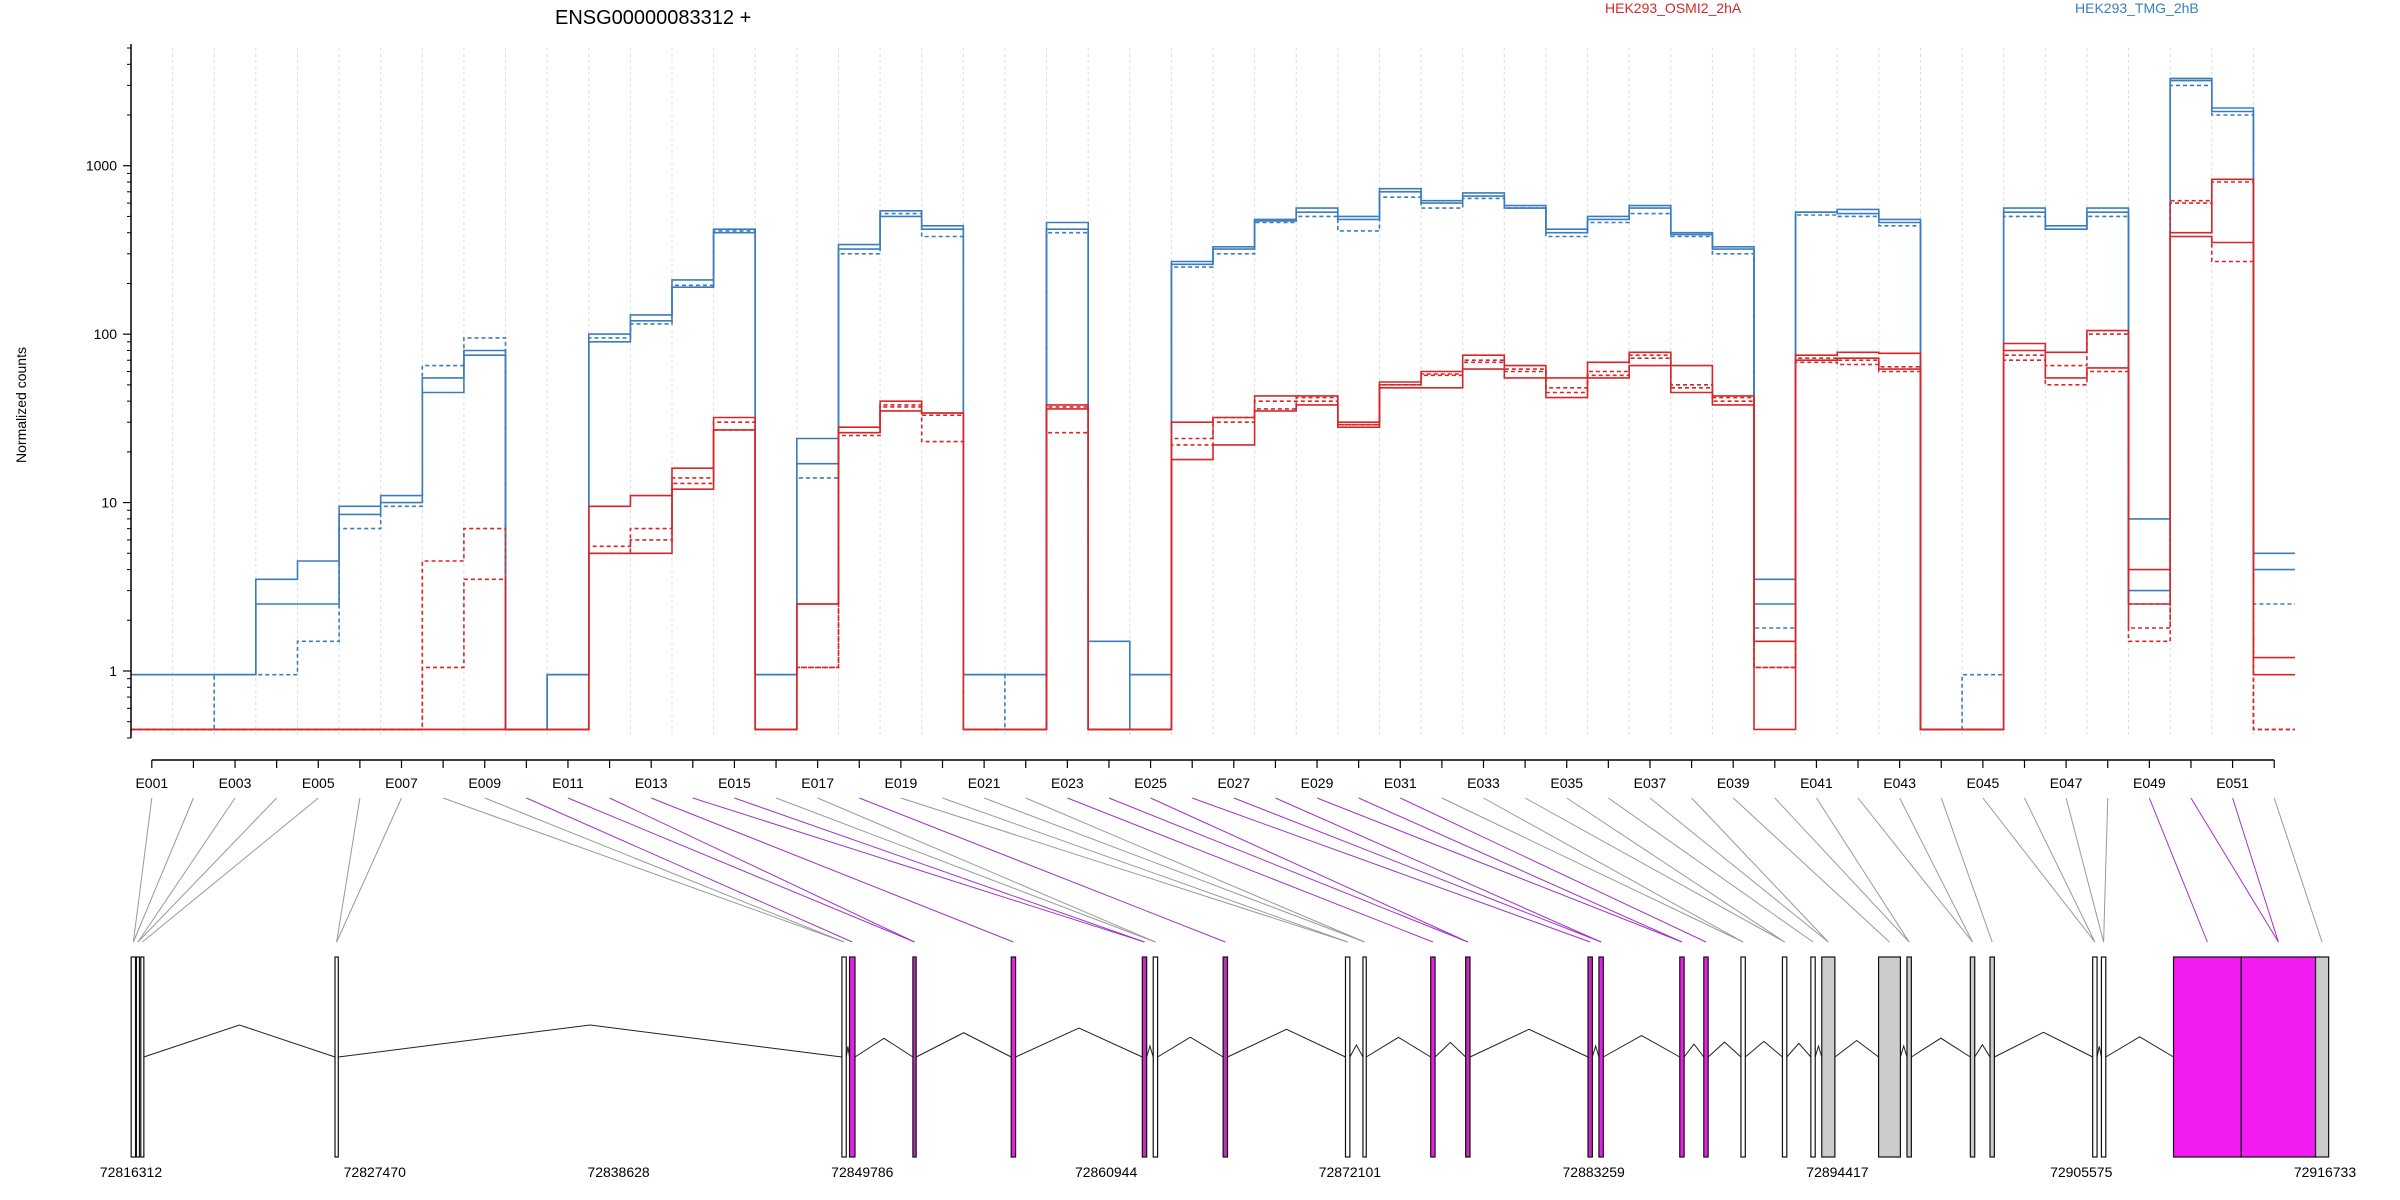  What do you see at coordinates (1317, 783) in the screenshot?
I see `x-tick-label: E029` at bounding box center [1317, 783].